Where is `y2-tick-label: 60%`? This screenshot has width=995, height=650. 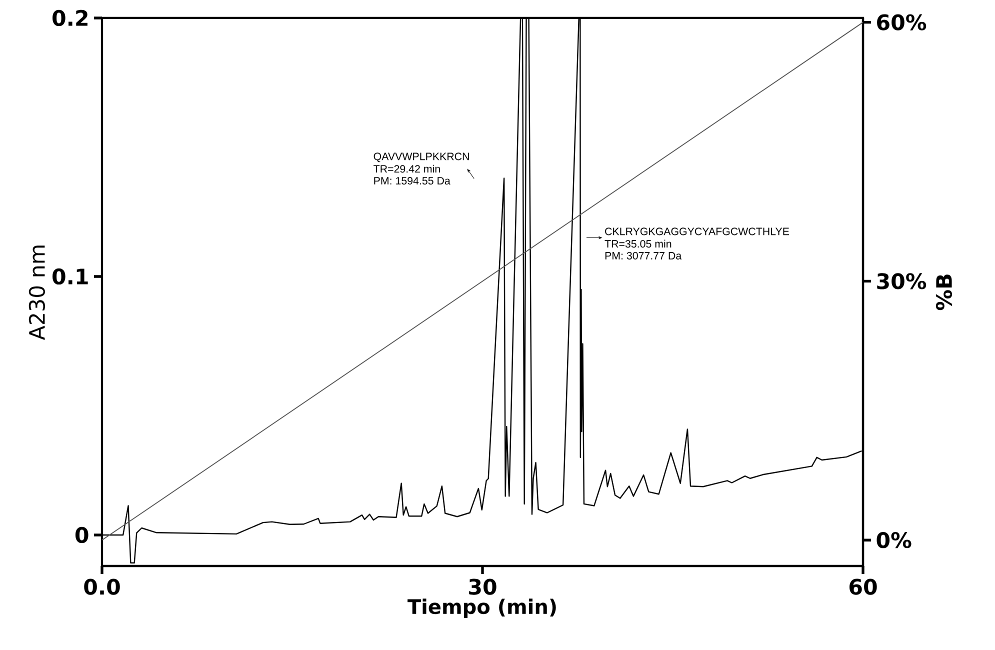 y2-tick-label: 60% is located at coordinates (901, 22).